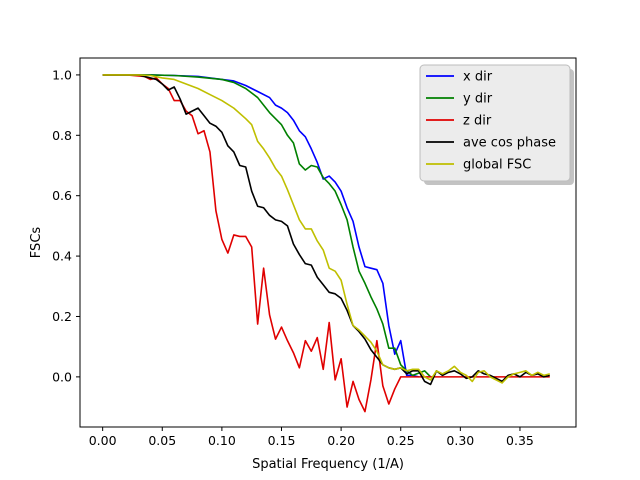  What do you see at coordinates (62, 135) in the screenshot?
I see `y-tick-label: 0.8` at bounding box center [62, 135].